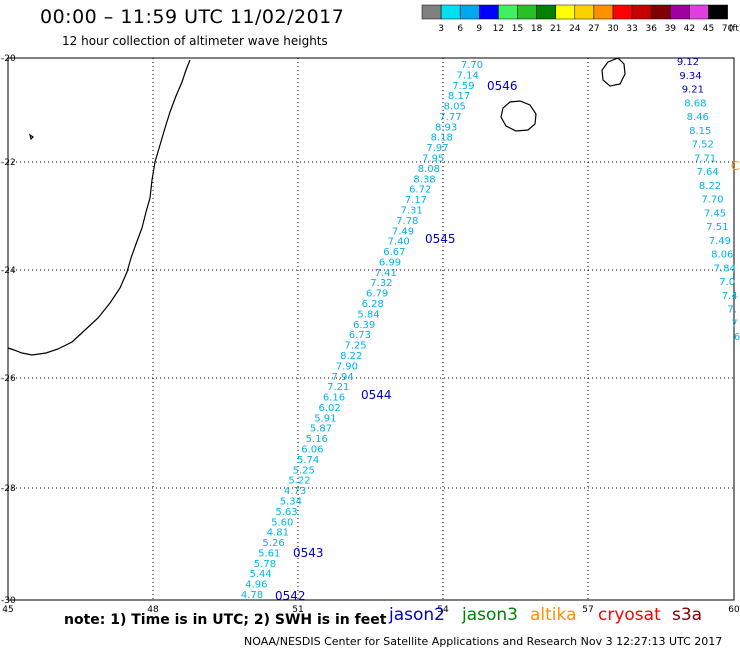 The image size is (740, 650). Describe the element at coordinates (613, 29) in the screenshot. I see `colorbar-tick-label: 30` at that location.